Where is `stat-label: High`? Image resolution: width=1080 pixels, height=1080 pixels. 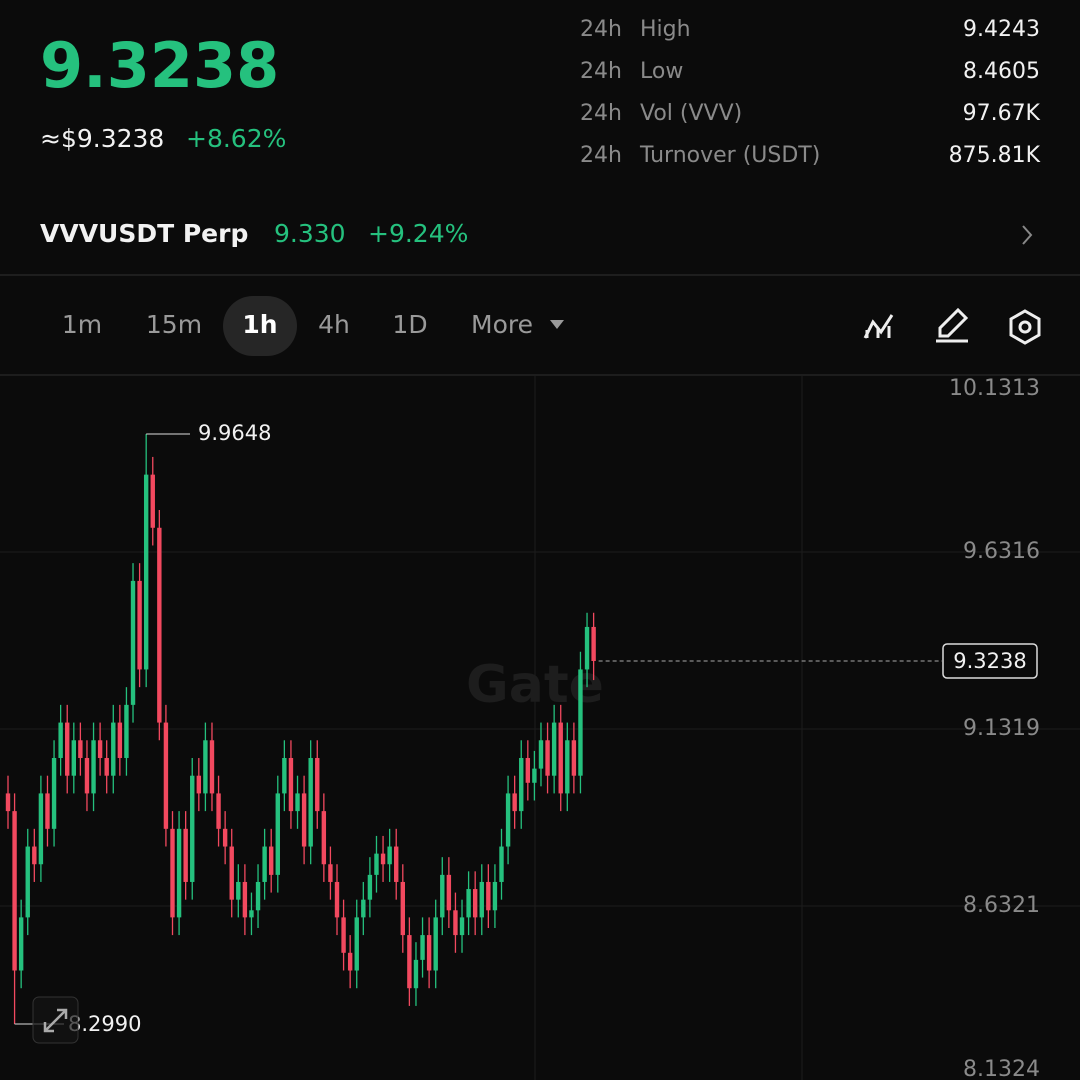 stat-label: High is located at coordinates (665, 29).